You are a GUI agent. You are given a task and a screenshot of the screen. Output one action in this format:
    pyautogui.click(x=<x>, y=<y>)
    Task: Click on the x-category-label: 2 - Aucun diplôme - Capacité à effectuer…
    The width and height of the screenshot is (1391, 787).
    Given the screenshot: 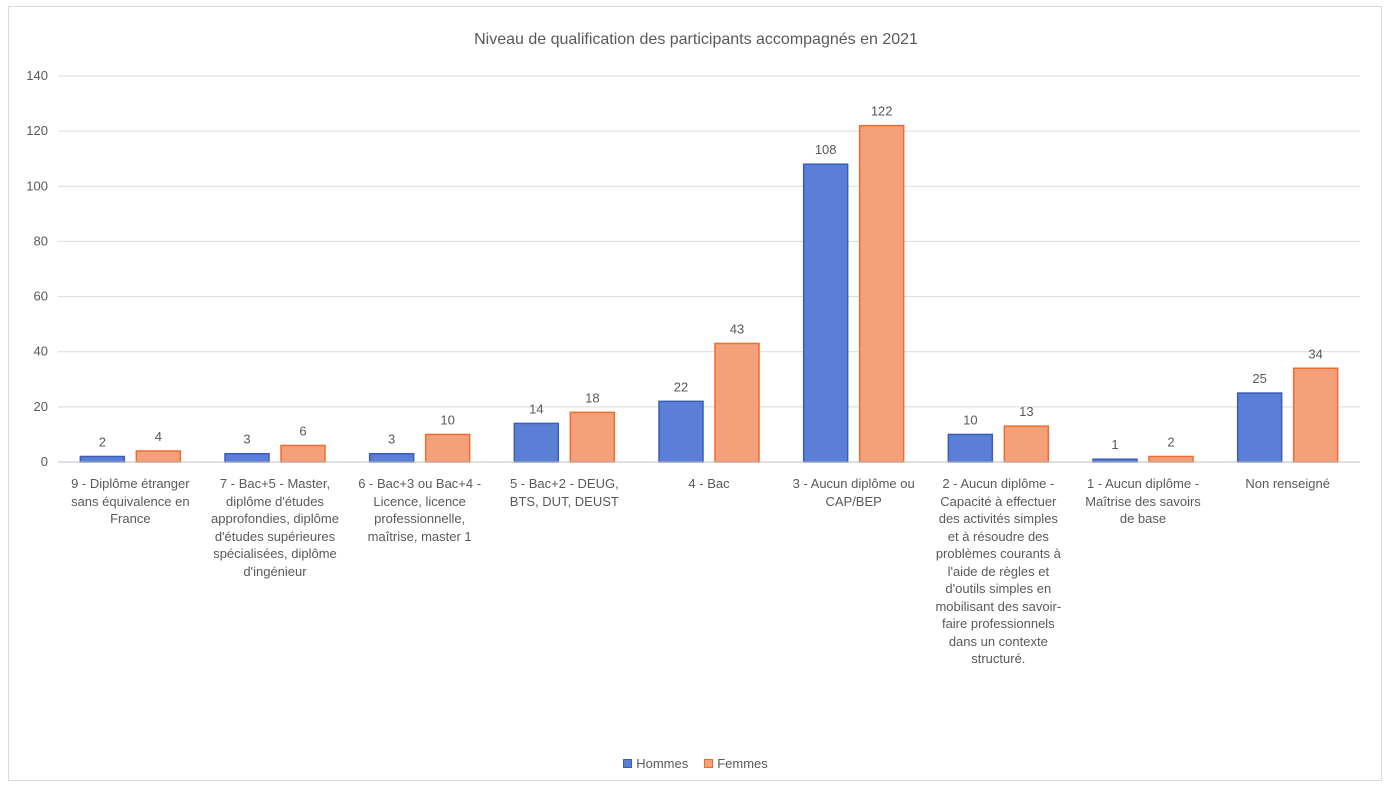 What is the action you would take?
    pyautogui.click(x=998, y=571)
    